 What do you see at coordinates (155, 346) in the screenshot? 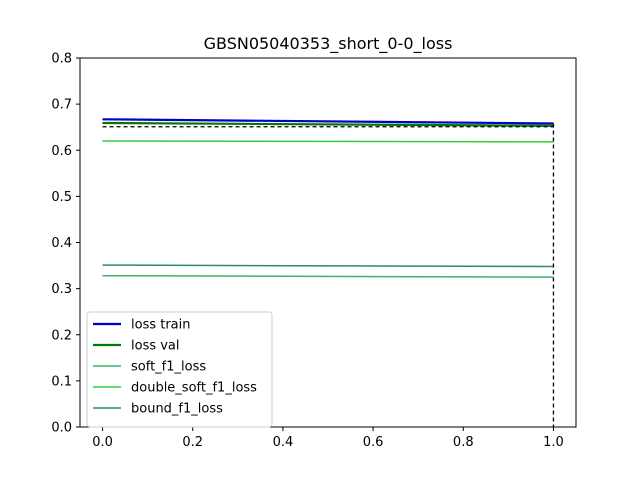
I see `legend-label-2: loss val` at bounding box center [155, 346].